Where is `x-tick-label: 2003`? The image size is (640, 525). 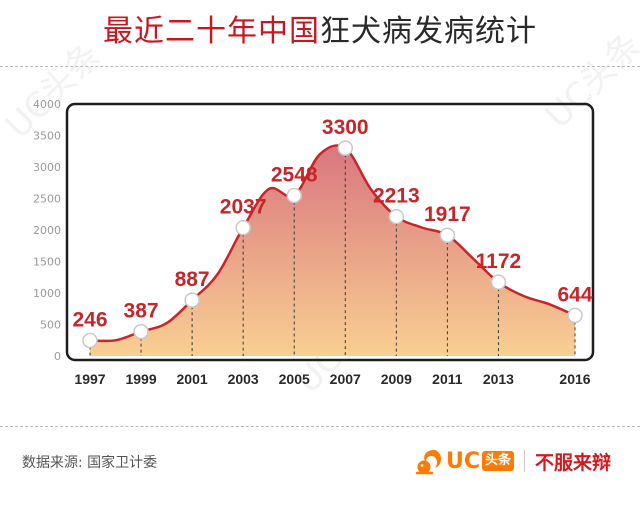 x-tick-label: 2003 is located at coordinates (243, 379).